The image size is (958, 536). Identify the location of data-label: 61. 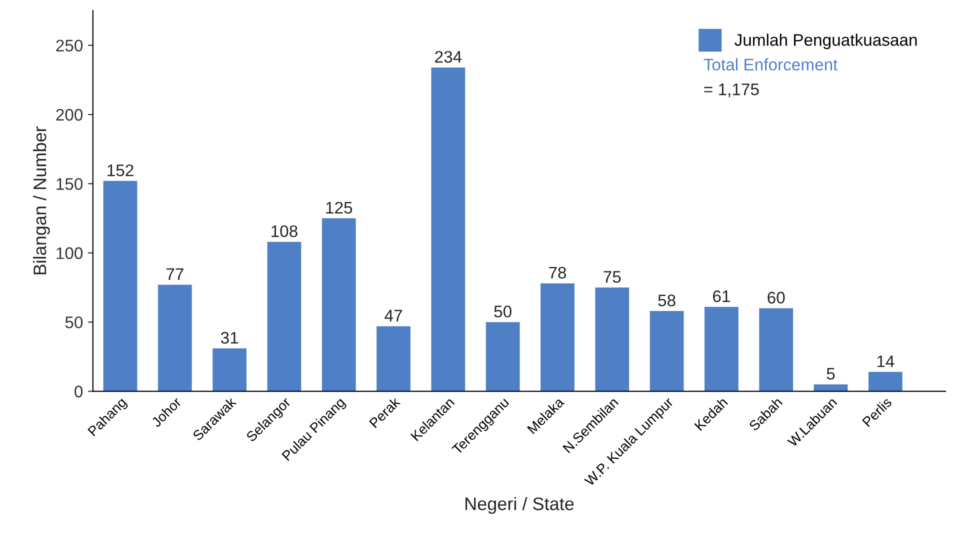
(721, 296).